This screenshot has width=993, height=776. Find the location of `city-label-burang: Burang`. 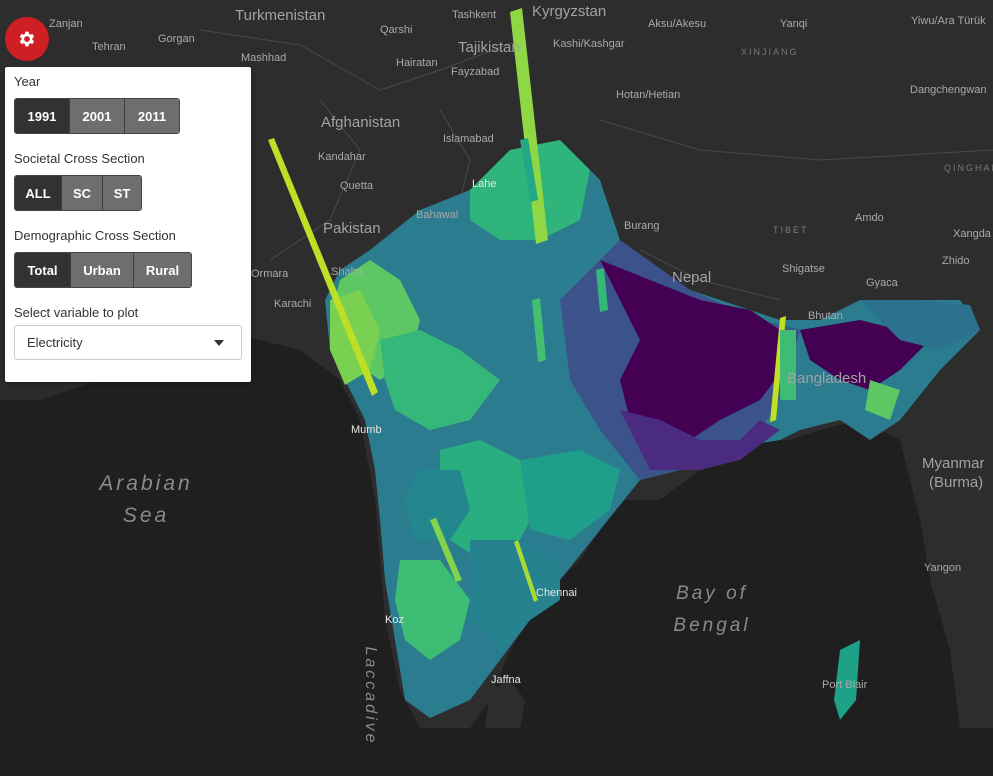

city-label-burang: Burang is located at coordinates (642, 226).